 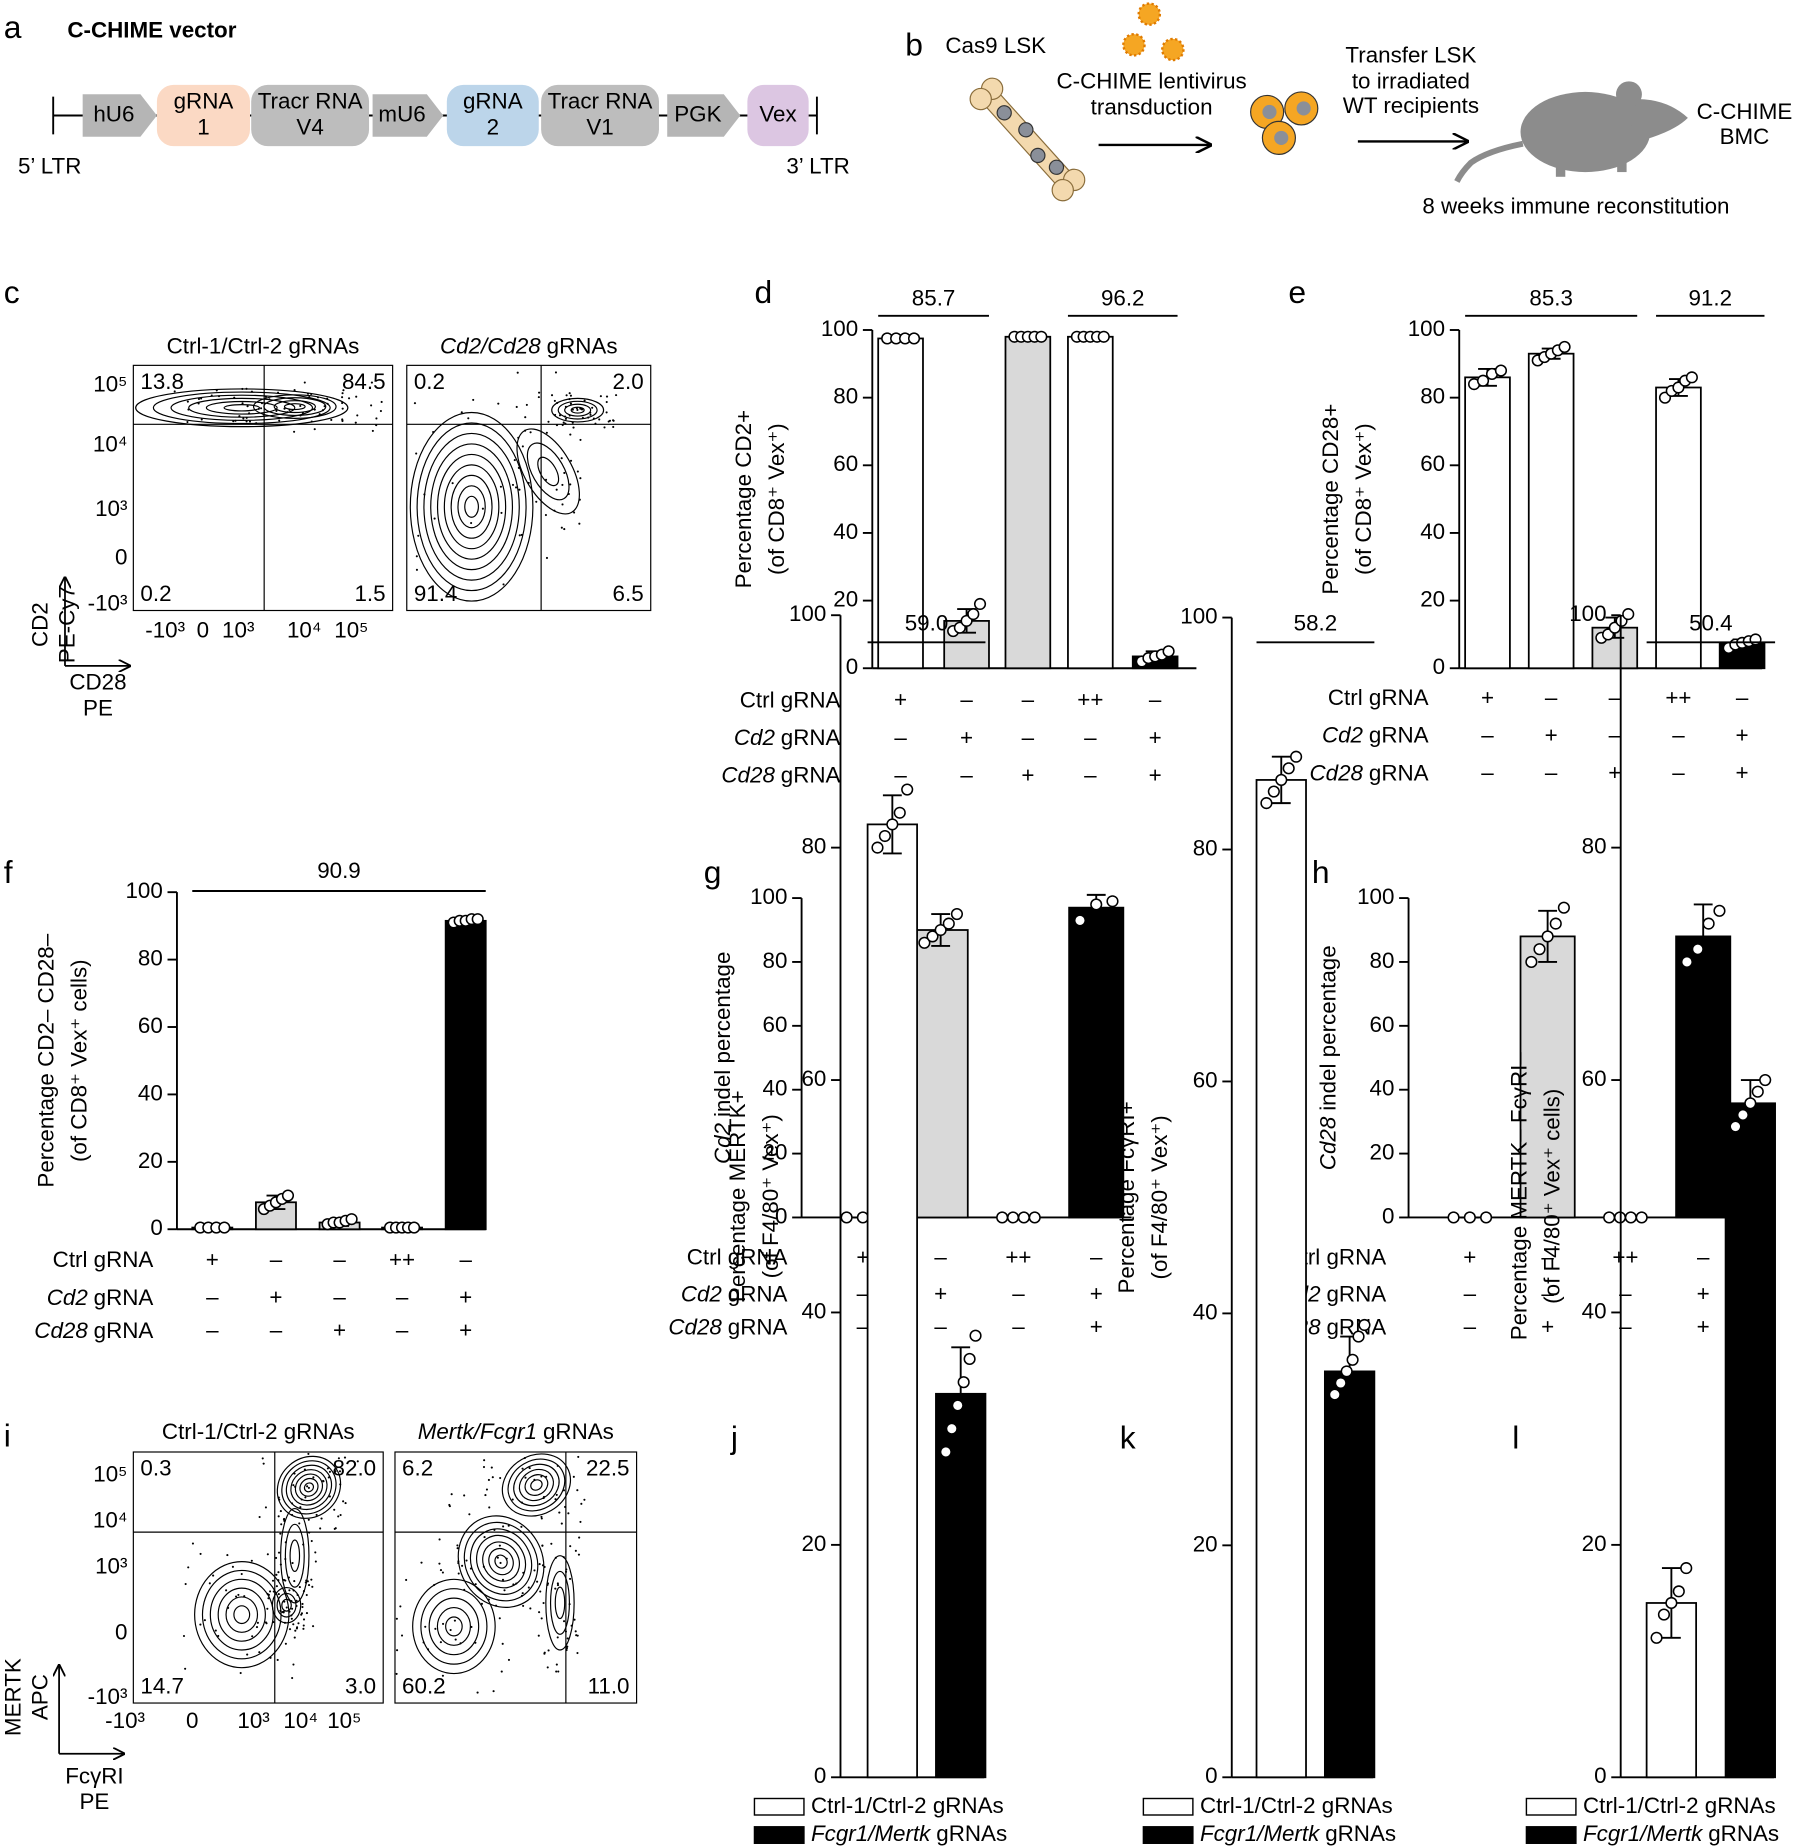 What do you see at coordinates (1551, 511) in the screenshot?
I see `bar` at bounding box center [1551, 511].